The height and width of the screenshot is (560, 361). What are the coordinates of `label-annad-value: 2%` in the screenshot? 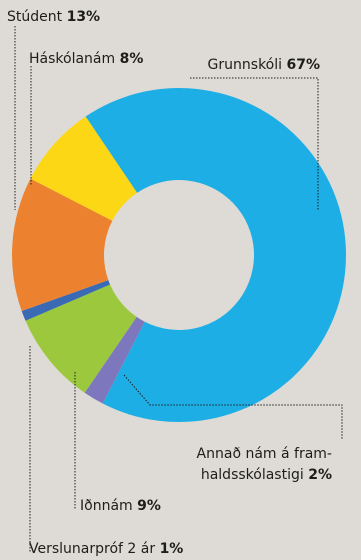 It's located at (320, 475).